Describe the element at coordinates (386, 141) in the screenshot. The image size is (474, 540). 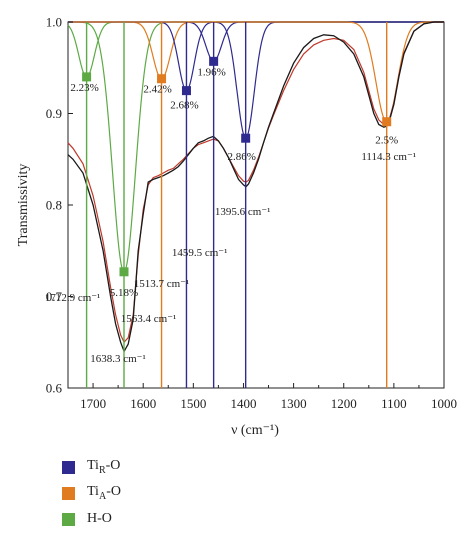
I see `peak-percent-label-6: 2.5%` at that location.